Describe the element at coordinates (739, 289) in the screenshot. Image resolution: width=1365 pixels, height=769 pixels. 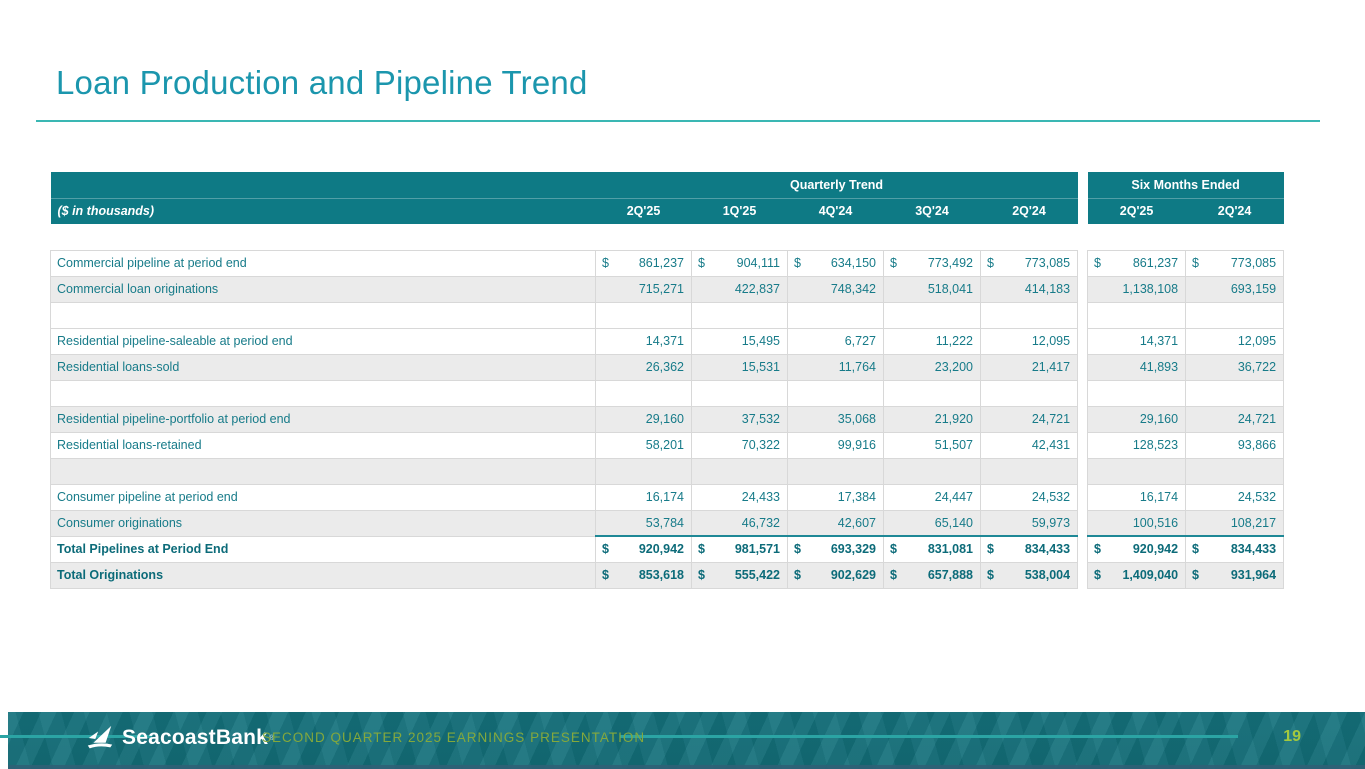
I see `value-cell: 422,837` at that location.